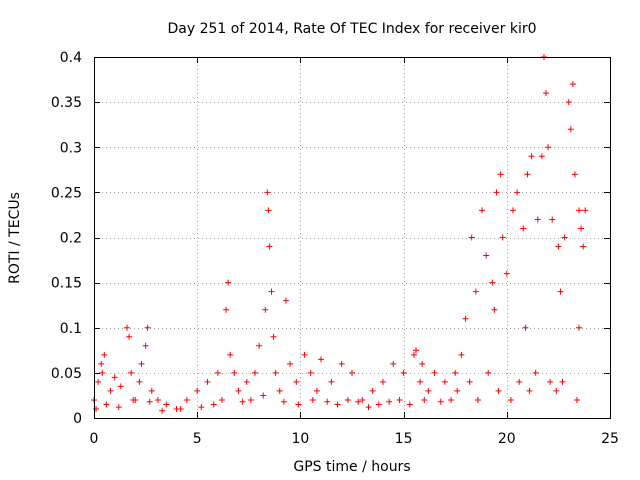  I want to click on y-tick-label: 0.35, so click(66, 103).